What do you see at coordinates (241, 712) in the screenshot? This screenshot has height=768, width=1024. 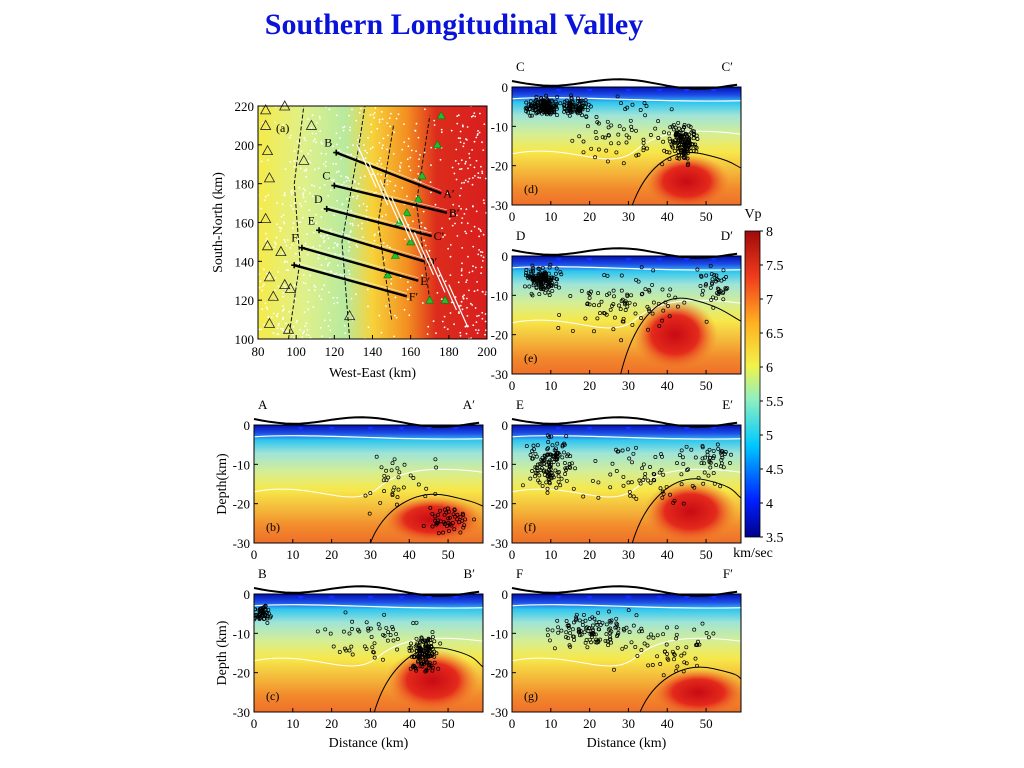 I see `y-tick-label: -30` at bounding box center [241, 712].